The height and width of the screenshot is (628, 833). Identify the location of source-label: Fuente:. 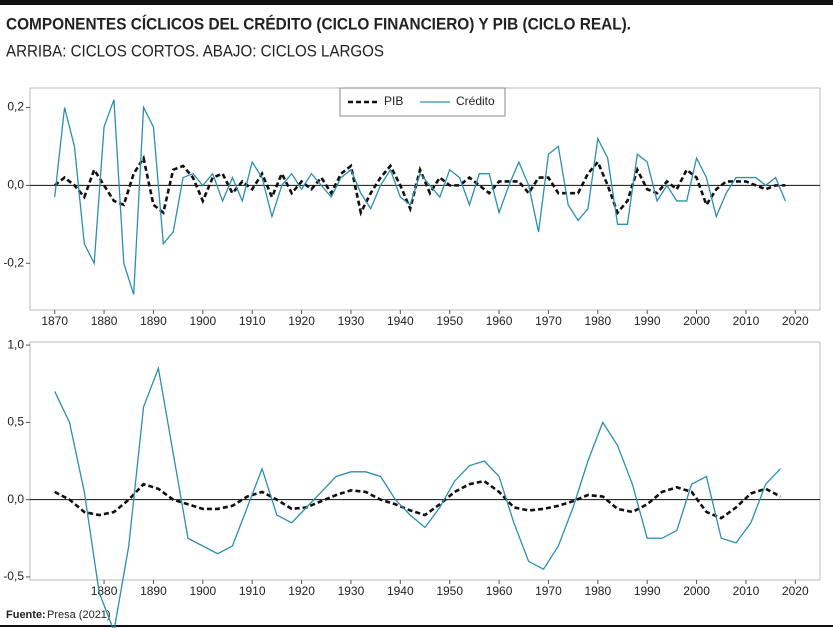
(26, 615).